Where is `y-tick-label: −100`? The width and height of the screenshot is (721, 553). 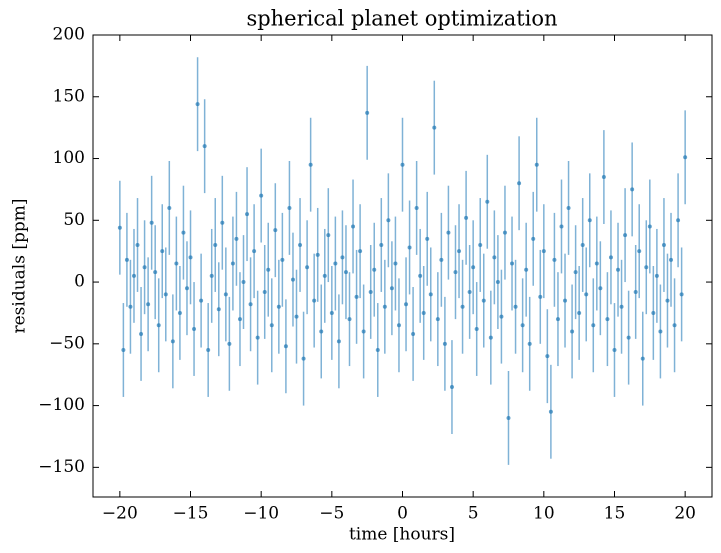
y-tick-label: −100 is located at coordinates (61, 405).